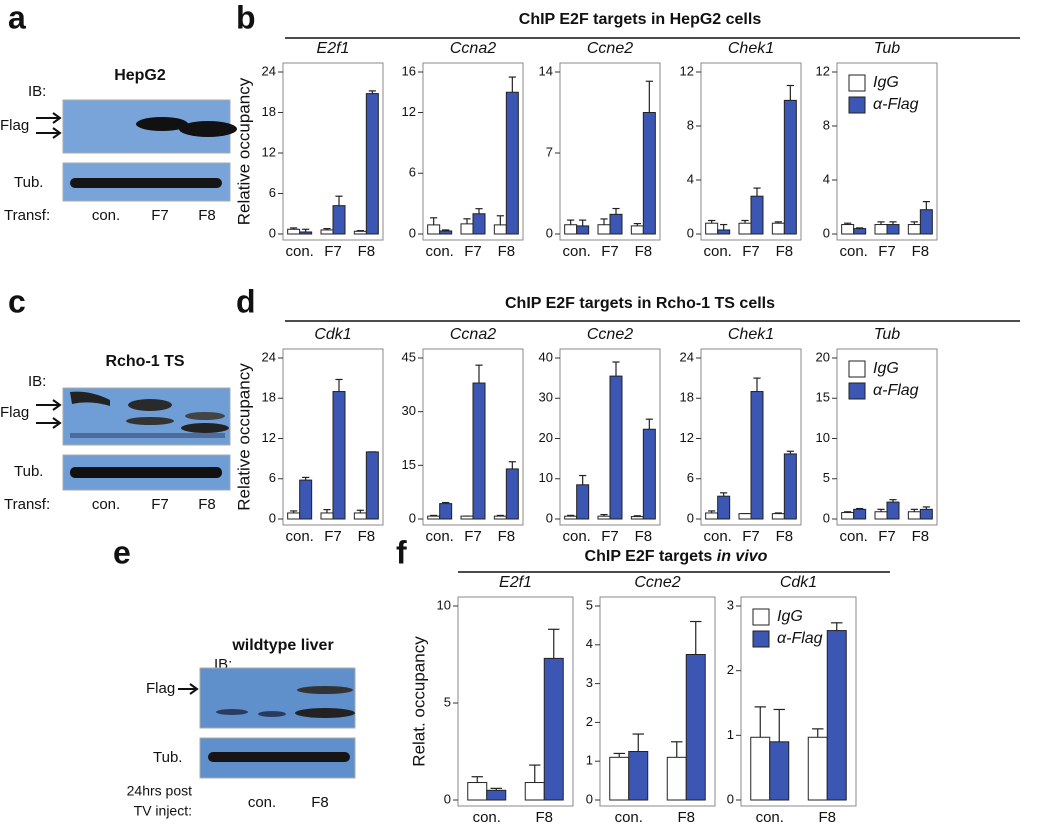 This screenshot has height=828, width=1050. Describe the element at coordinates (332, 334) in the screenshot. I see `chart-title: Cdk1` at that location.